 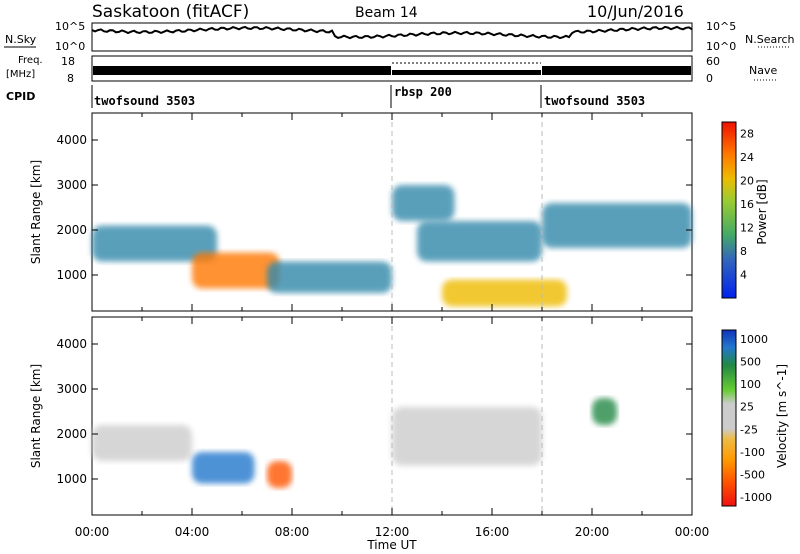 I want to click on beam-label: Beam 14, so click(x=386, y=13).